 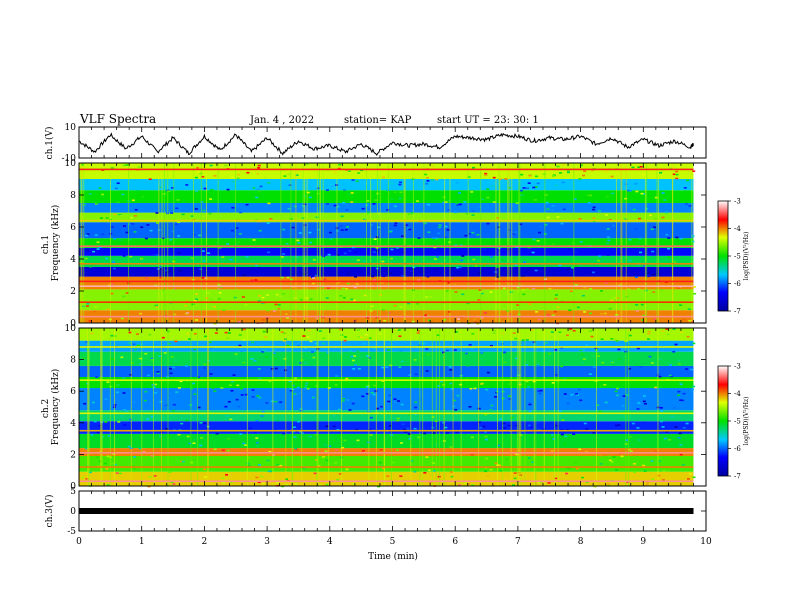 I want to click on x-tick-label: 8, so click(x=581, y=542).